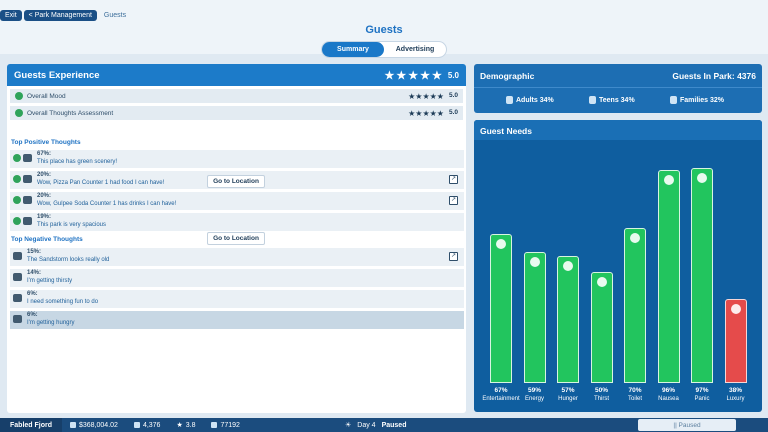 The height and width of the screenshot is (432, 768). I want to click on thought-row: 6%: I need something fun to do, so click(237, 299).